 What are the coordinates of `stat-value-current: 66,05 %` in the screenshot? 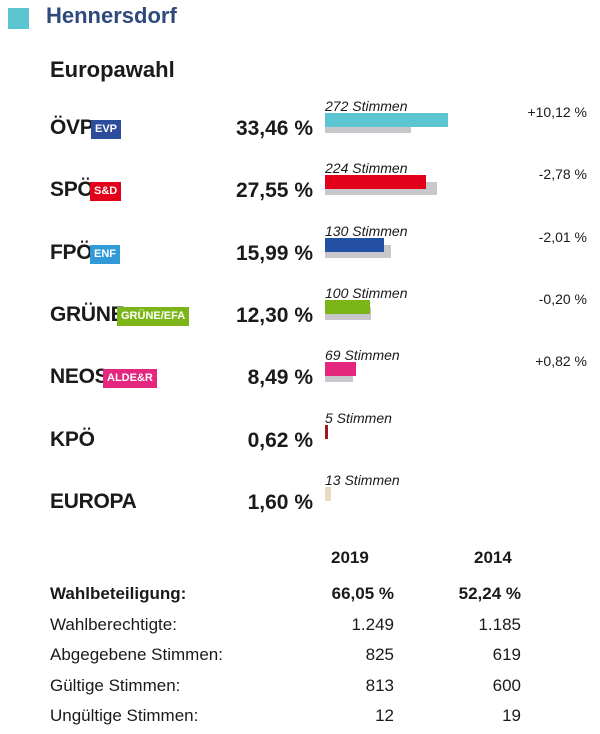 It's located at (362, 593).